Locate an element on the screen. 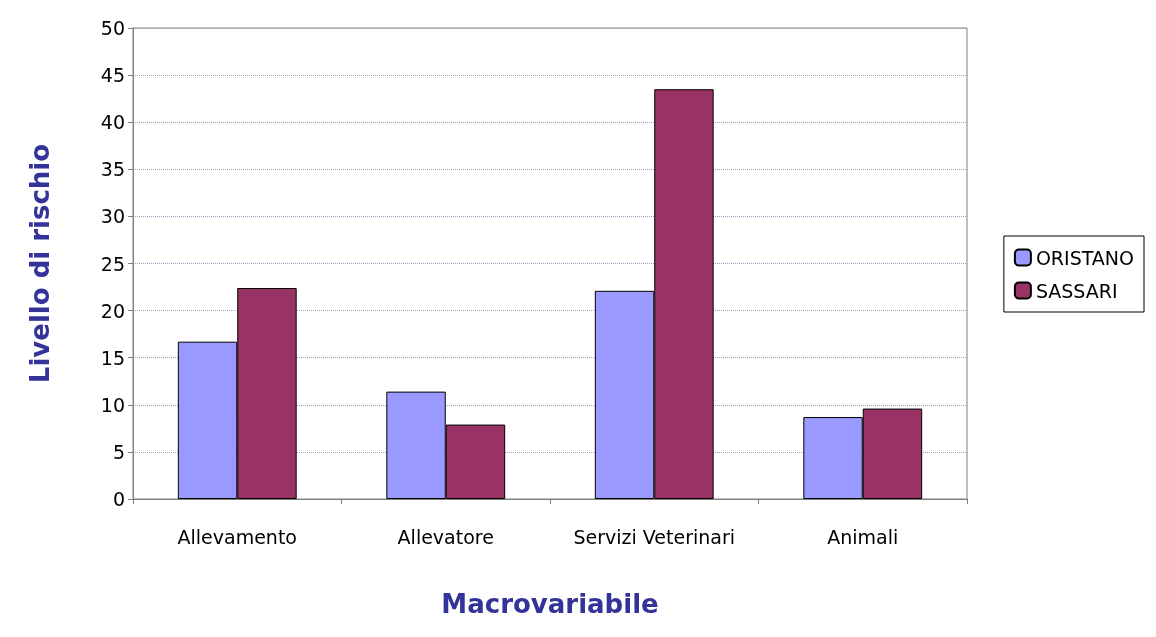 Image resolution: width=1156 pixels, height=637 pixels. y-tick-label: 0 is located at coordinates (118, 499).